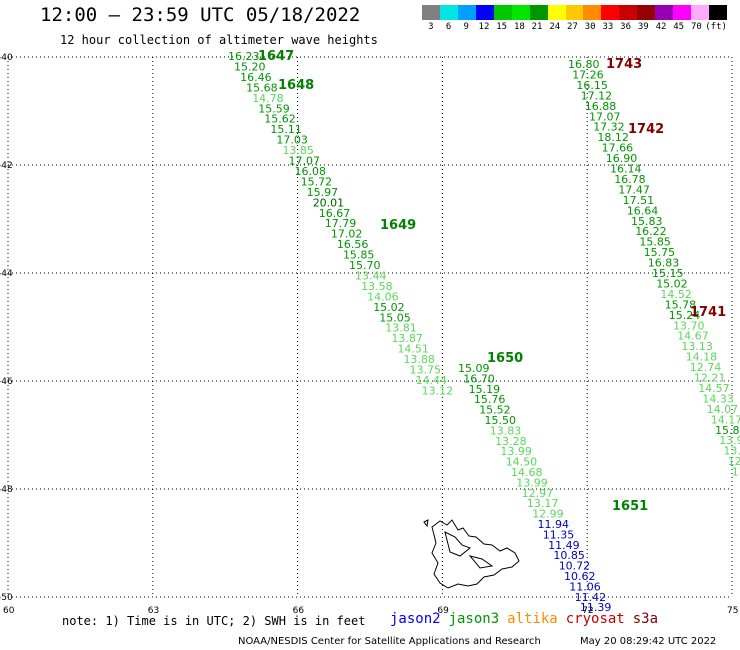 The height and width of the screenshot is (650, 740). I want to click on wave-height-label: 16.23, so click(244, 56).